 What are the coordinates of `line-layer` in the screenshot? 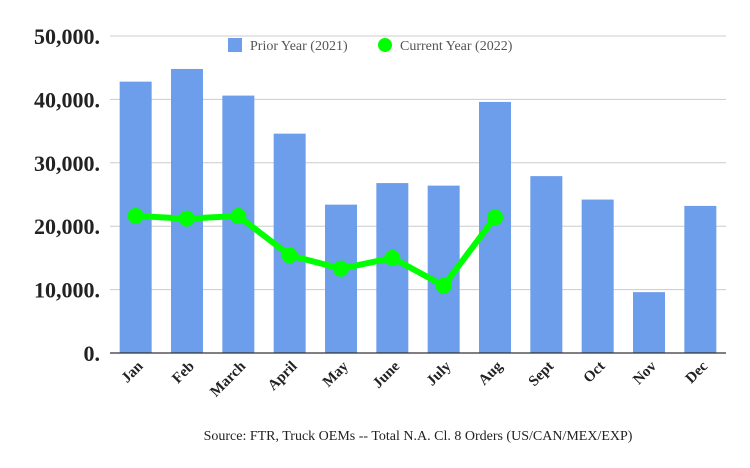 It's located at (315, 251).